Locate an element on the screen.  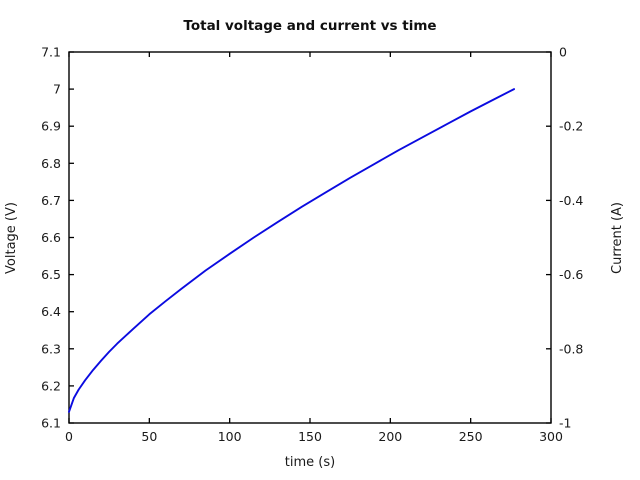
y-tick-label-right: -0.8 is located at coordinates (571, 348).